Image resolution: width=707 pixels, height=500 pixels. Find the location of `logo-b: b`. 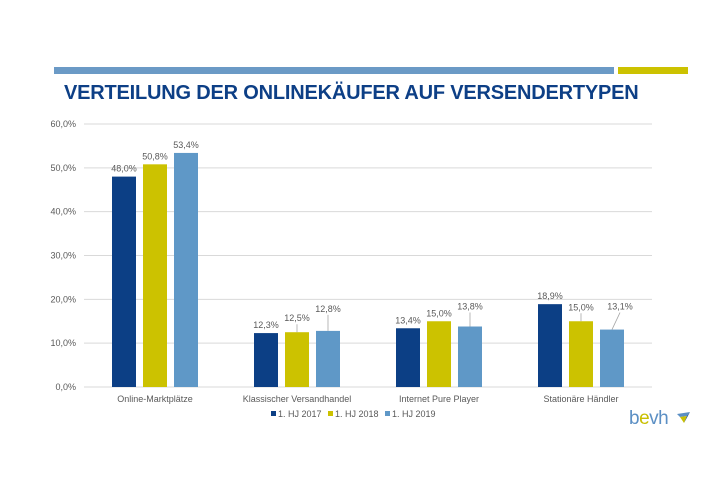

logo-b: b is located at coordinates (634, 418).